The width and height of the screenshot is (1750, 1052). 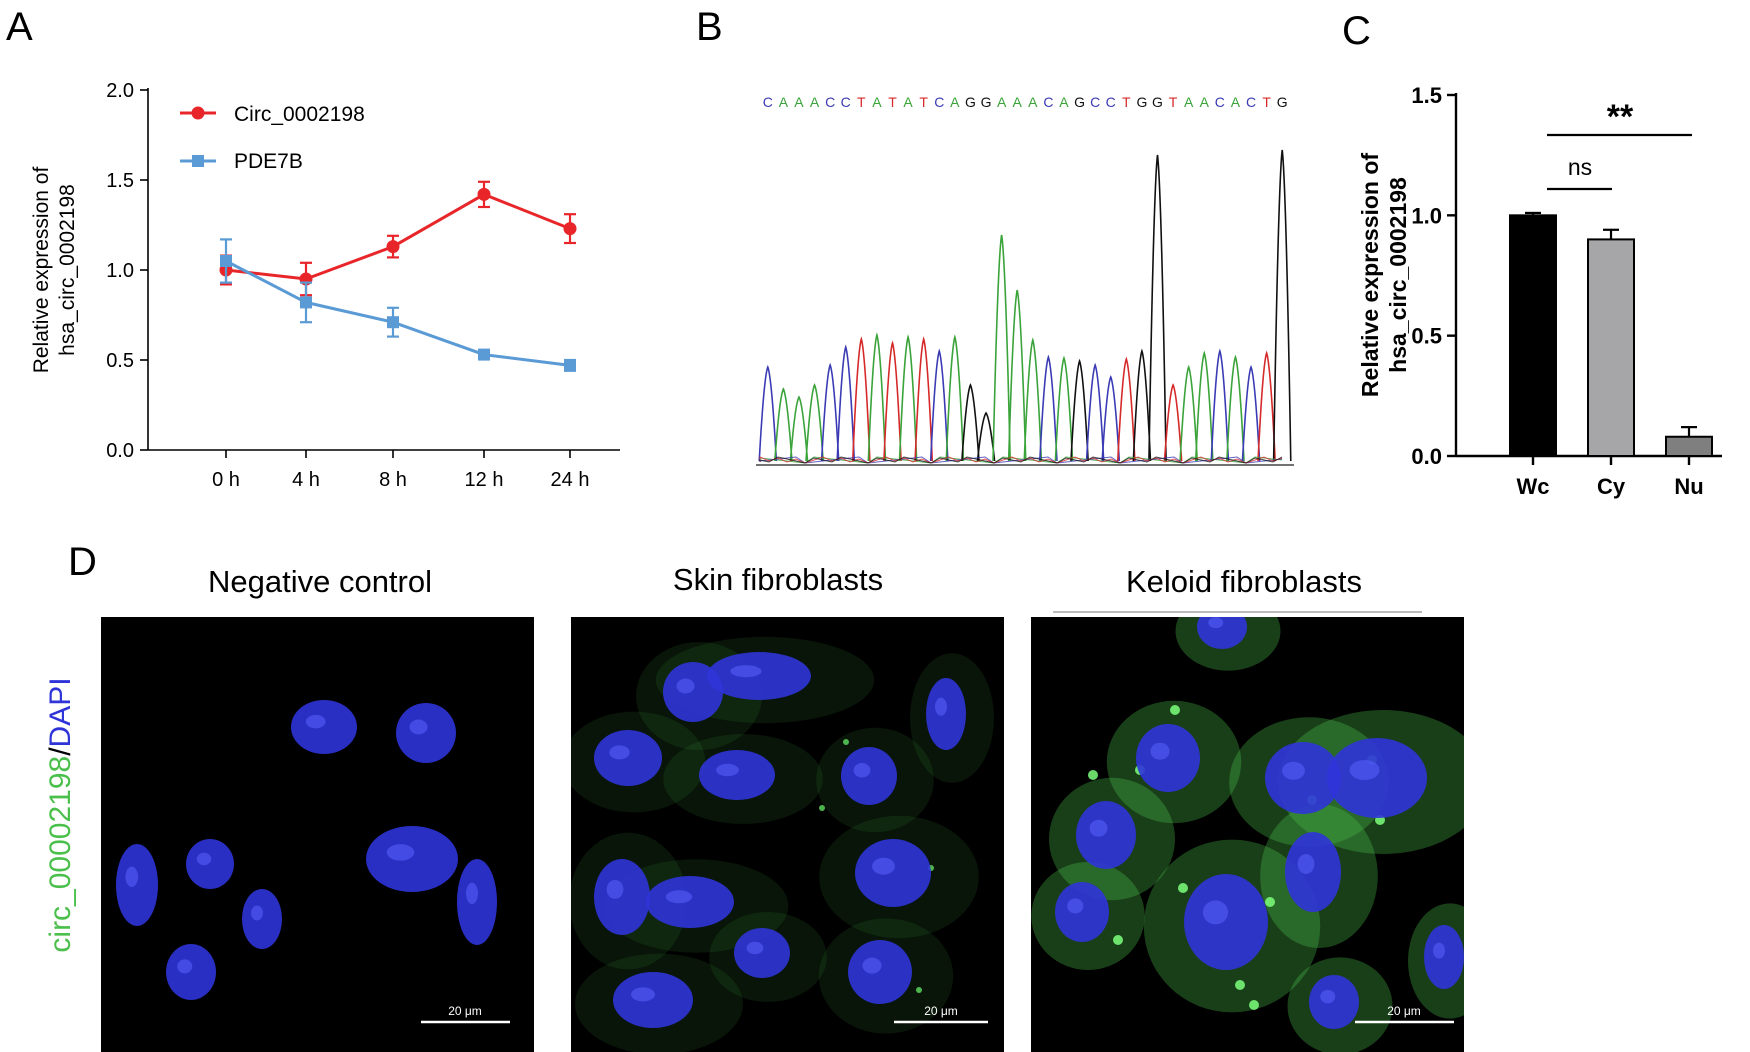 What do you see at coordinates (1426, 215) in the screenshot?
I see `panel-c-ytick-label: 1.0` at bounding box center [1426, 215].